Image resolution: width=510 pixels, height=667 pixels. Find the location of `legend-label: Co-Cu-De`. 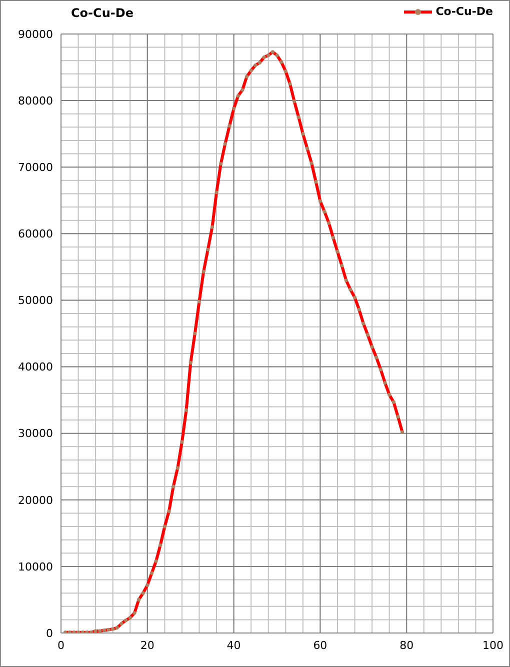

legend-label: Co-Cu-De is located at coordinates (464, 11).